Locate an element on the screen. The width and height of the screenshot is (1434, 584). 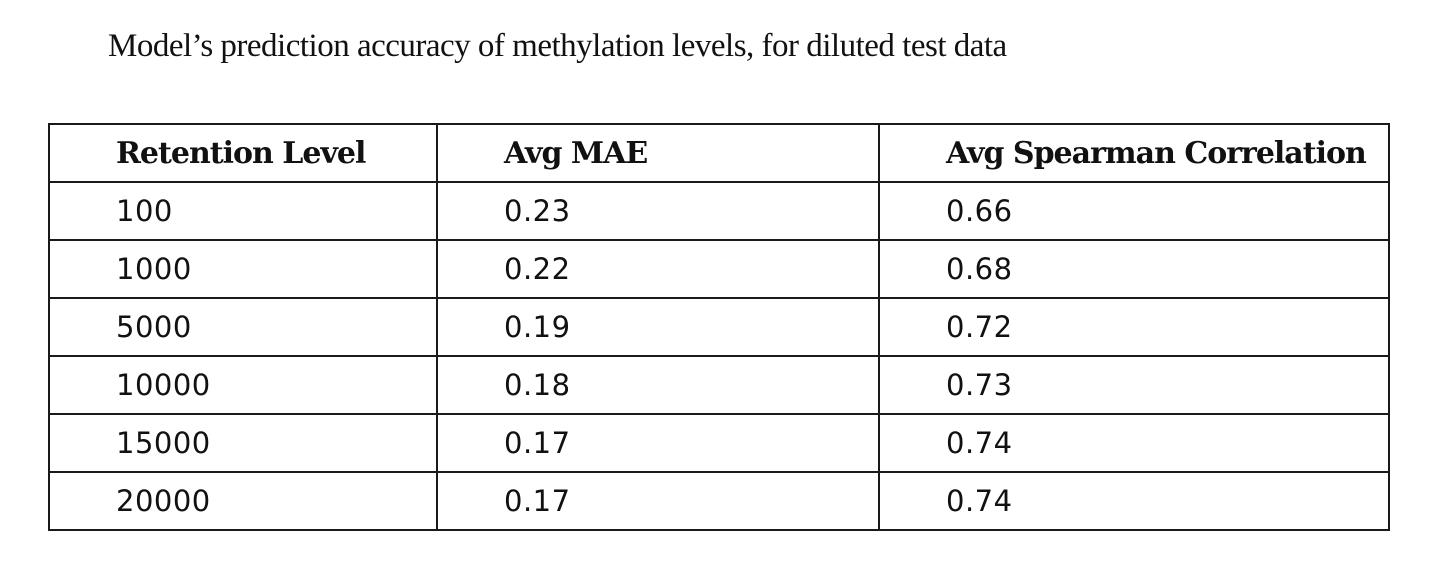
cell-avg-spearman: 0.68 is located at coordinates (1134, 269).